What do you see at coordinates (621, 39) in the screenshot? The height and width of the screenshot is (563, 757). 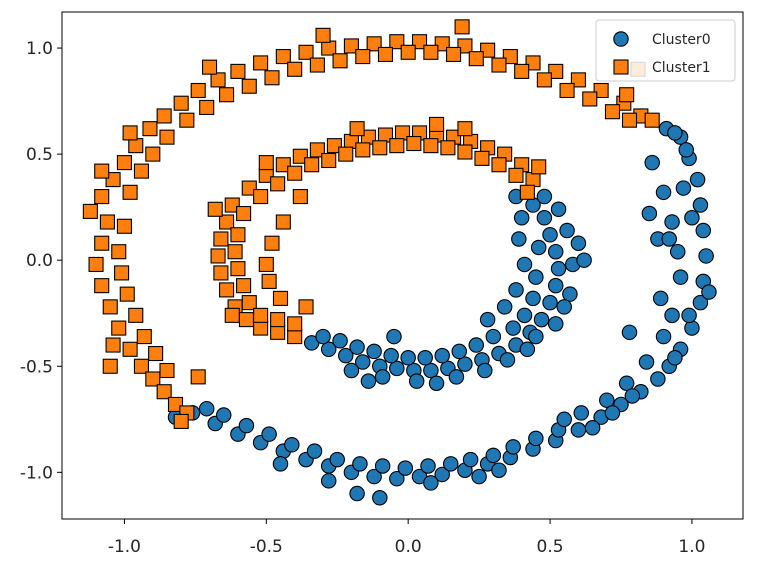 I see `legend-marker-cluster0` at bounding box center [621, 39].